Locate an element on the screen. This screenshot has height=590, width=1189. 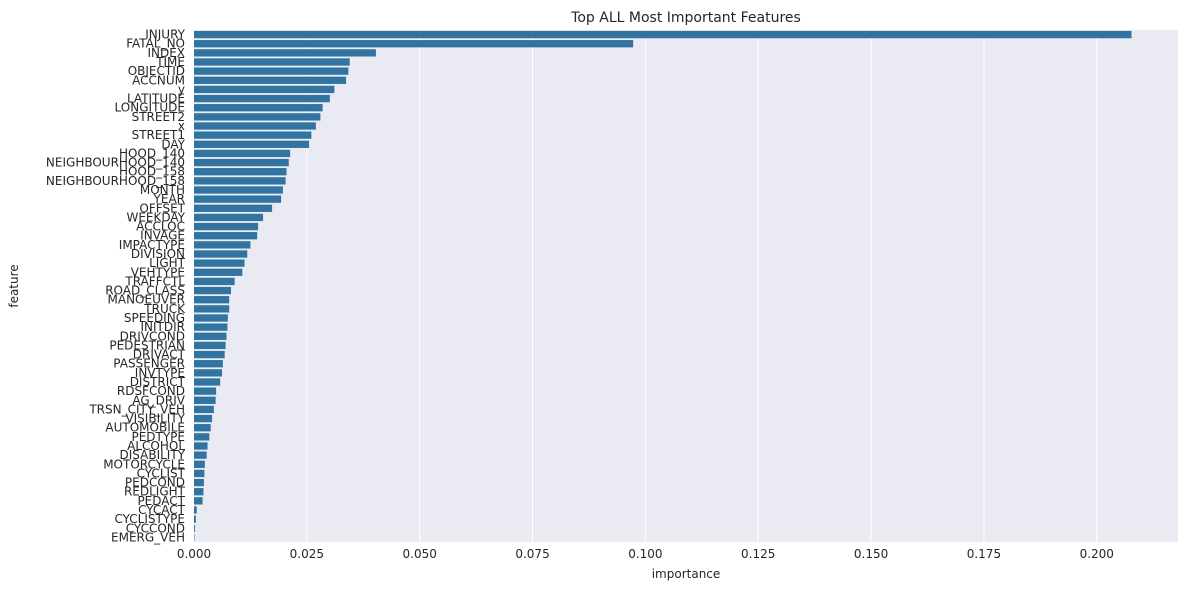
category-label: PASSENGER is located at coordinates (149, 364).